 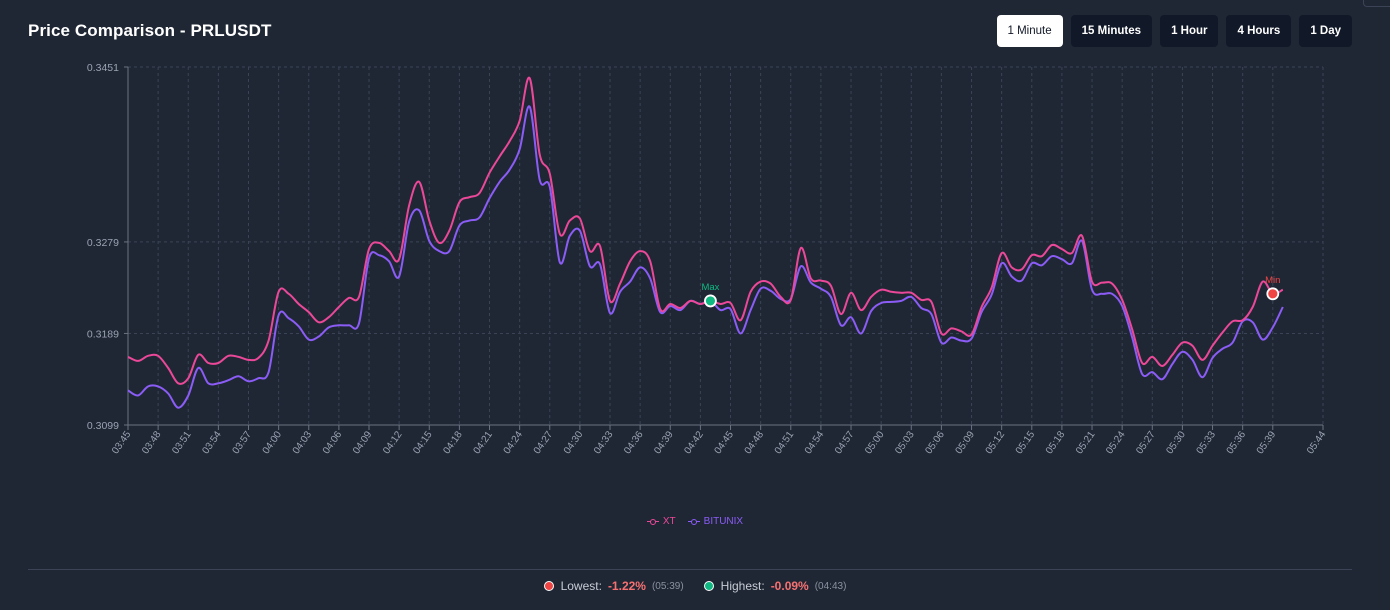 I want to click on x-tick-label: 03:51, so click(x=182, y=442).